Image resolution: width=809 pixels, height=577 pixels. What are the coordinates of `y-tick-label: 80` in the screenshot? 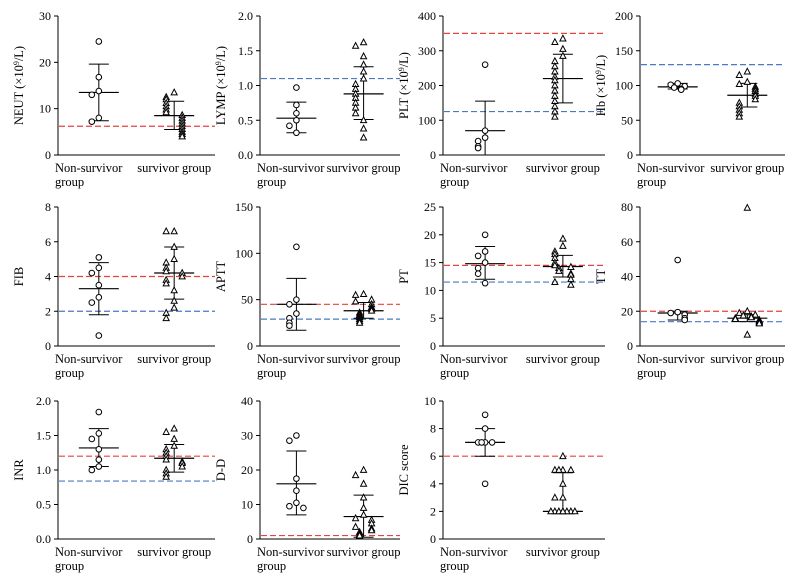 It's located at (627, 207).